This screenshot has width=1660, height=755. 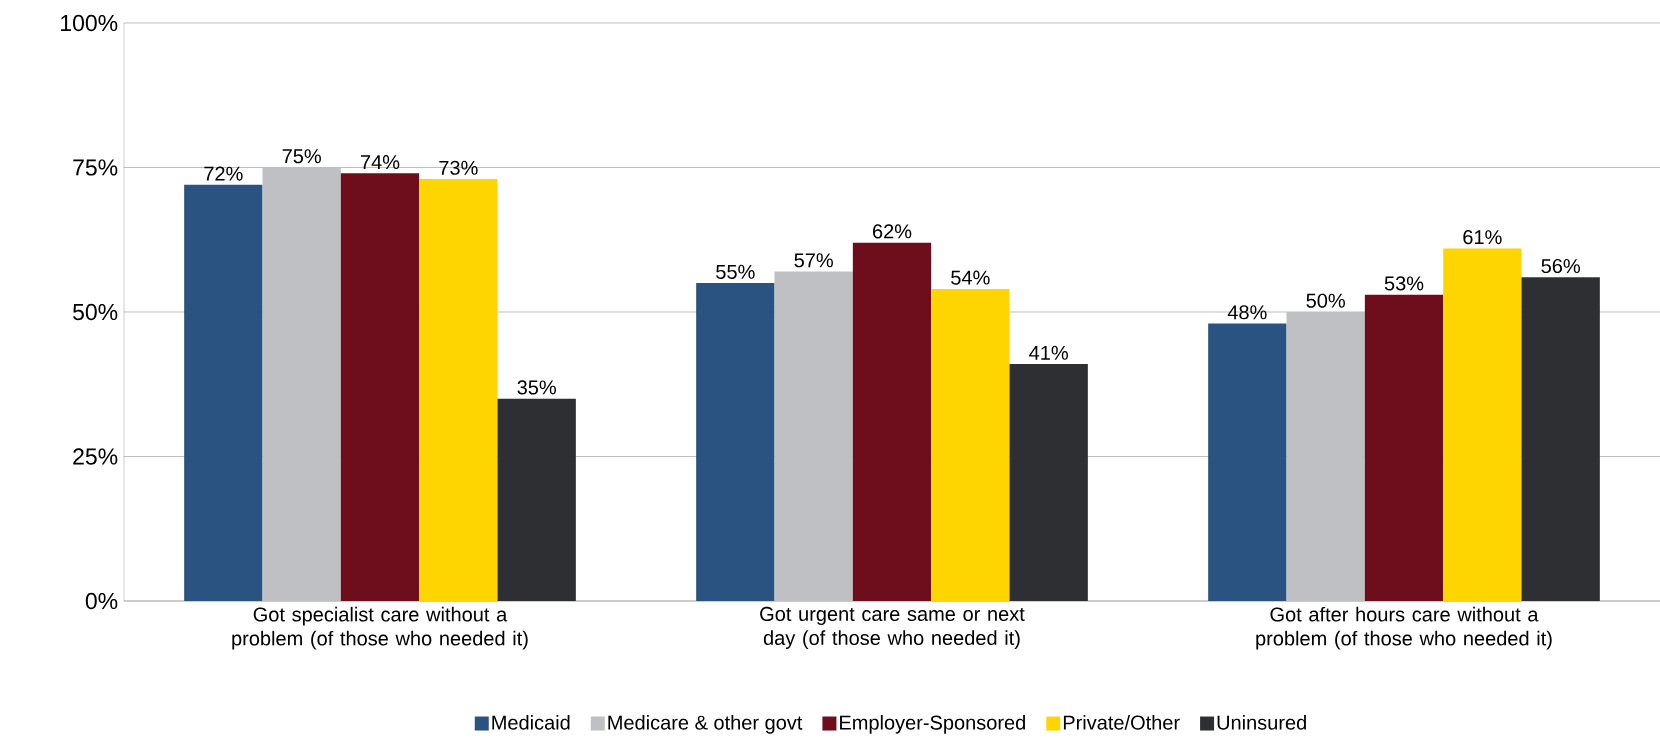 I want to click on data-label: 56%, so click(x=1560, y=266).